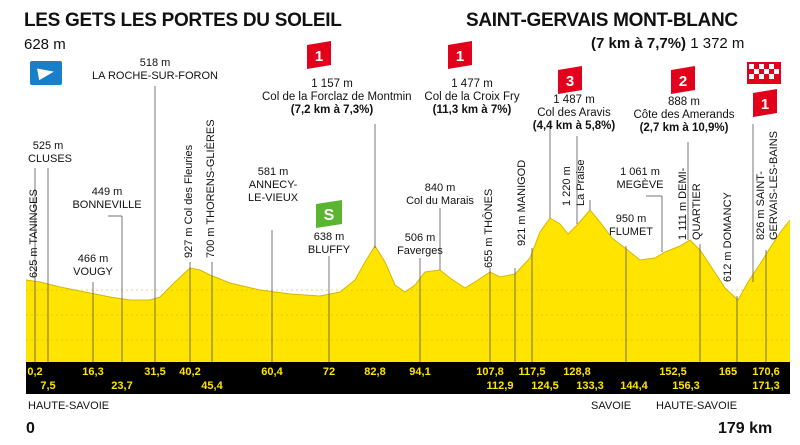 Image resolution: width=800 pixels, height=445 pixels. I want to click on km-band, so click(408, 378).